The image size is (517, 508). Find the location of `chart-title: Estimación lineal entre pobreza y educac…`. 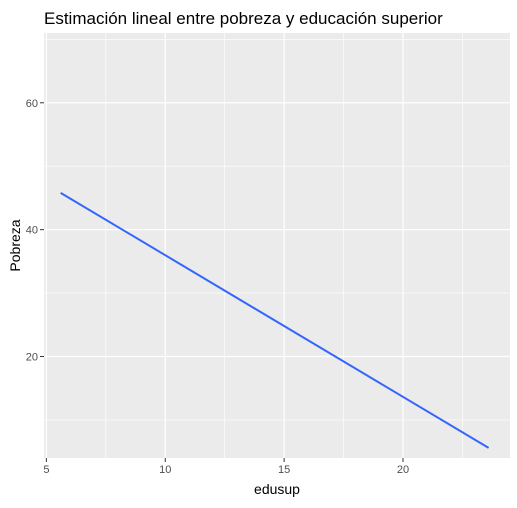

chart-title: Estimación lineal entre pobreza y educac… is located at coordinates (243, 18).